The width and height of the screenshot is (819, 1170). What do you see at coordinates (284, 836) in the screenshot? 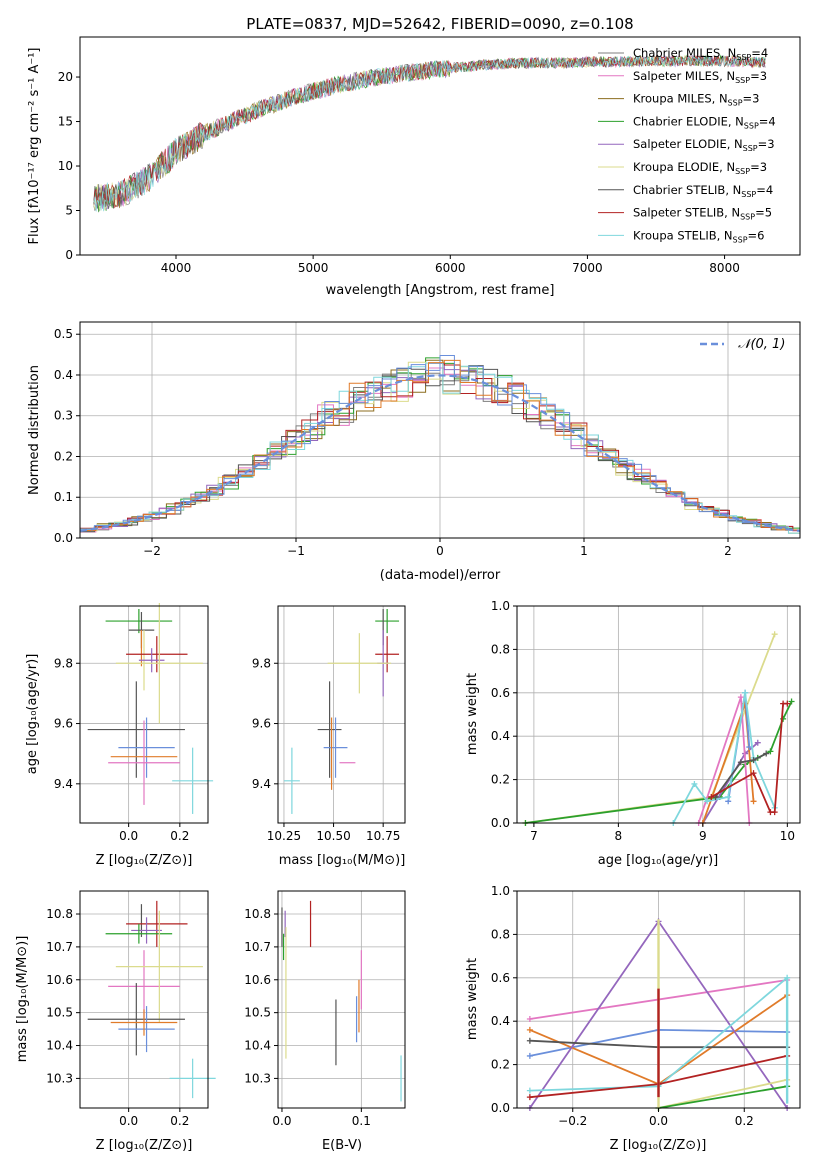
I see `x-tick-label: 10.25` at bounding box center [284, 836].